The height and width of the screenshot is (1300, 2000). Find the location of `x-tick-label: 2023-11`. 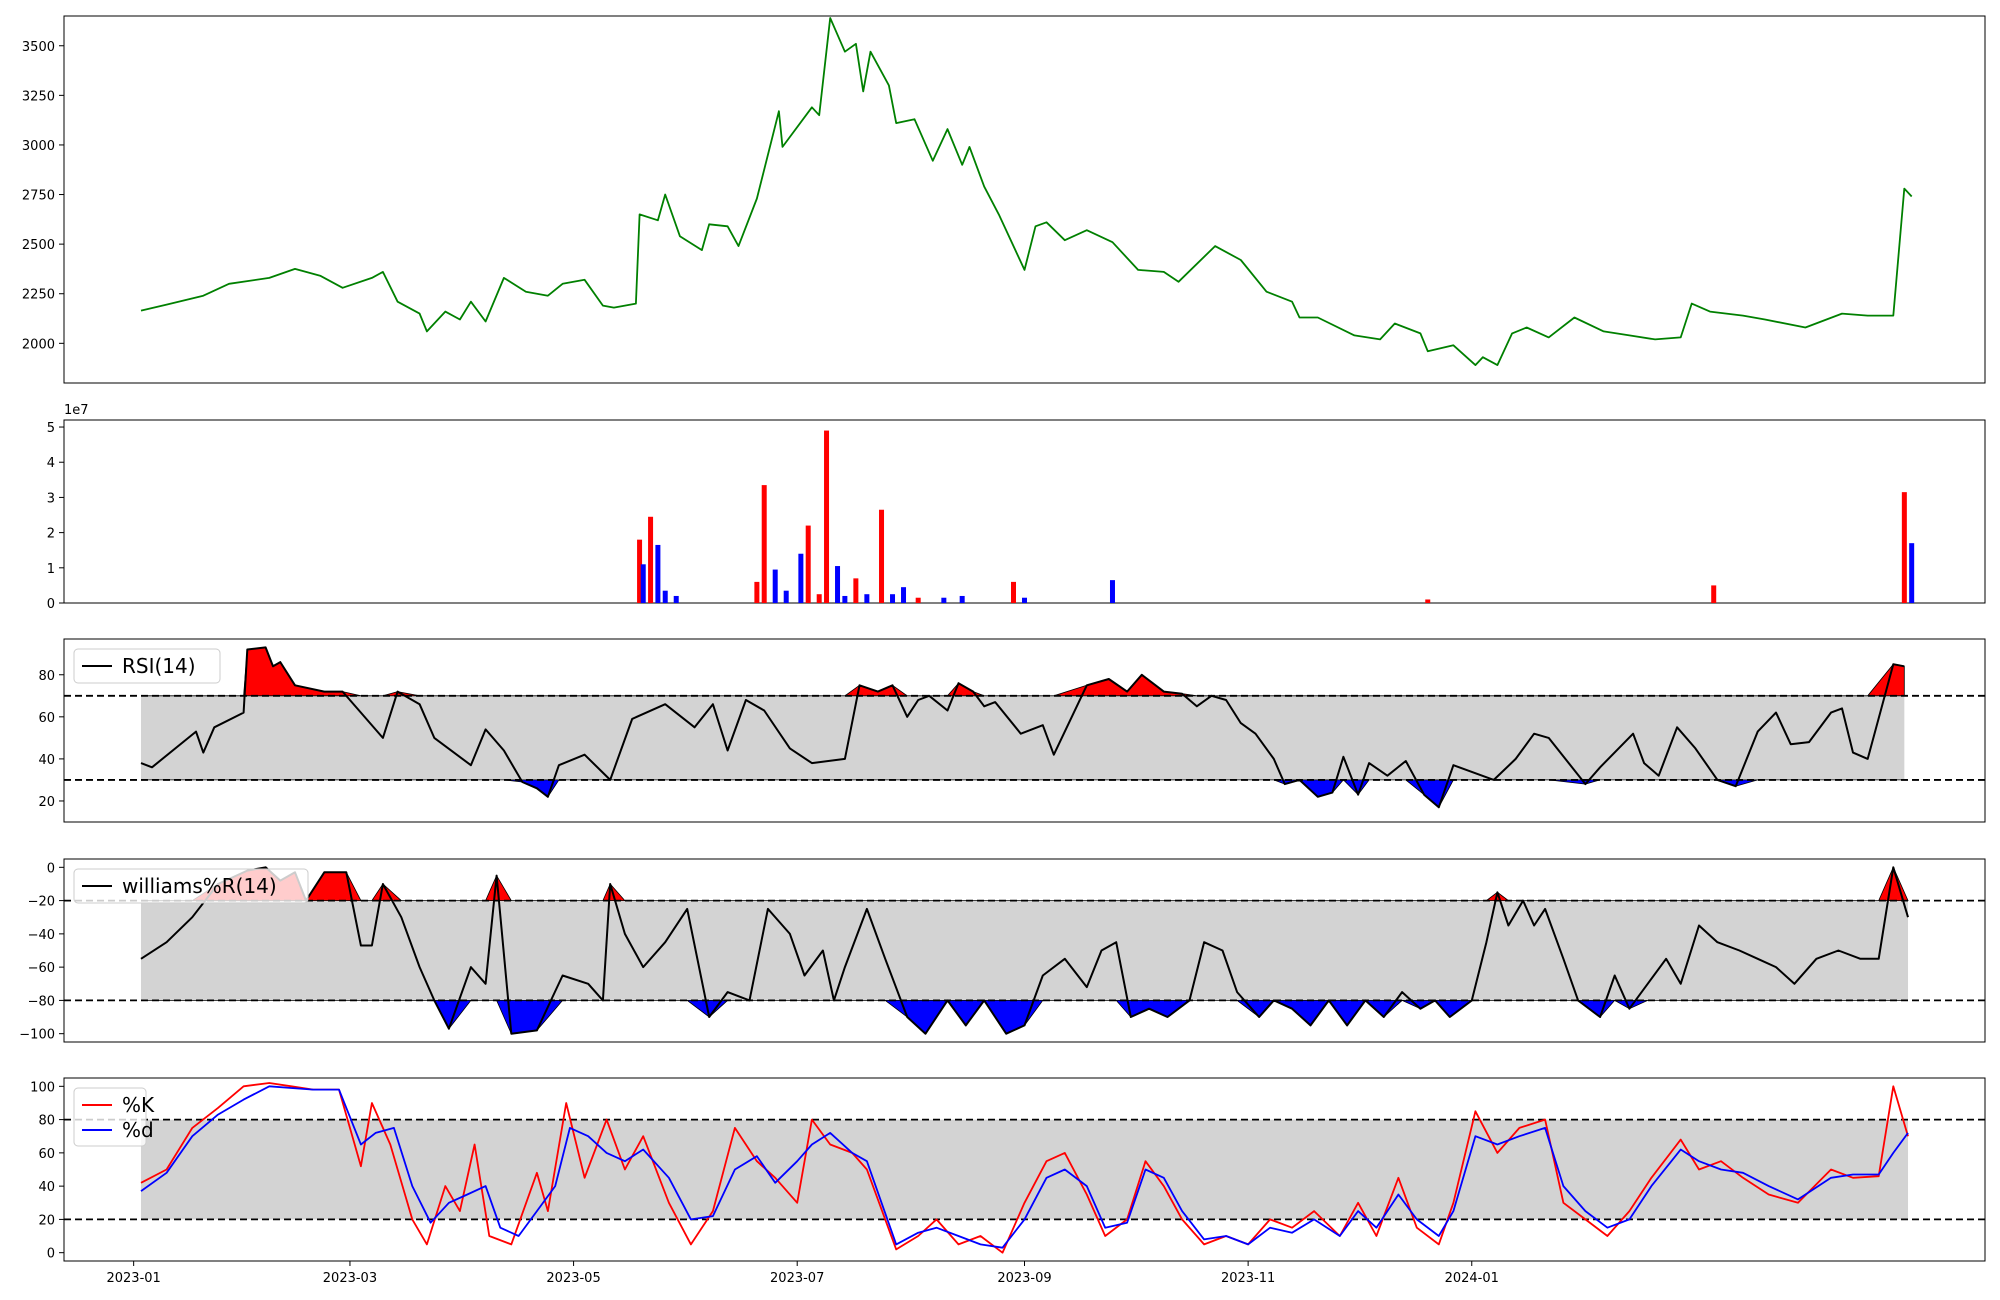

x-tick-label: 2023-11 is located at coordinates (1248, 1278).